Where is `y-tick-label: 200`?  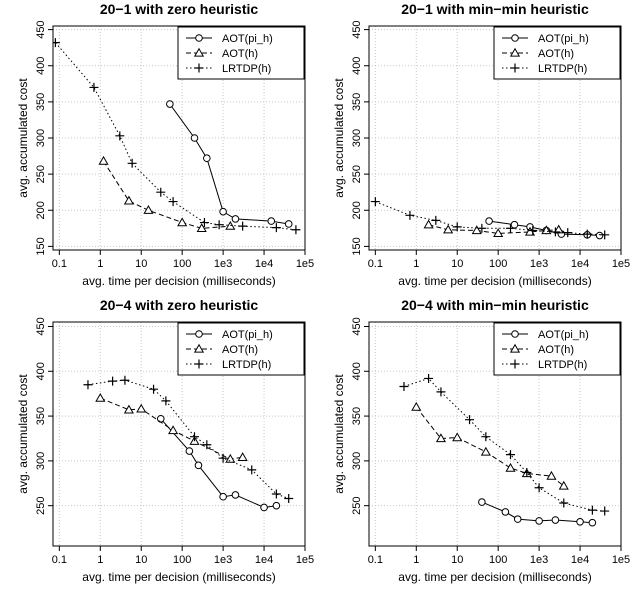
y-tick-label: 200 is located at coordinates (41, 210).